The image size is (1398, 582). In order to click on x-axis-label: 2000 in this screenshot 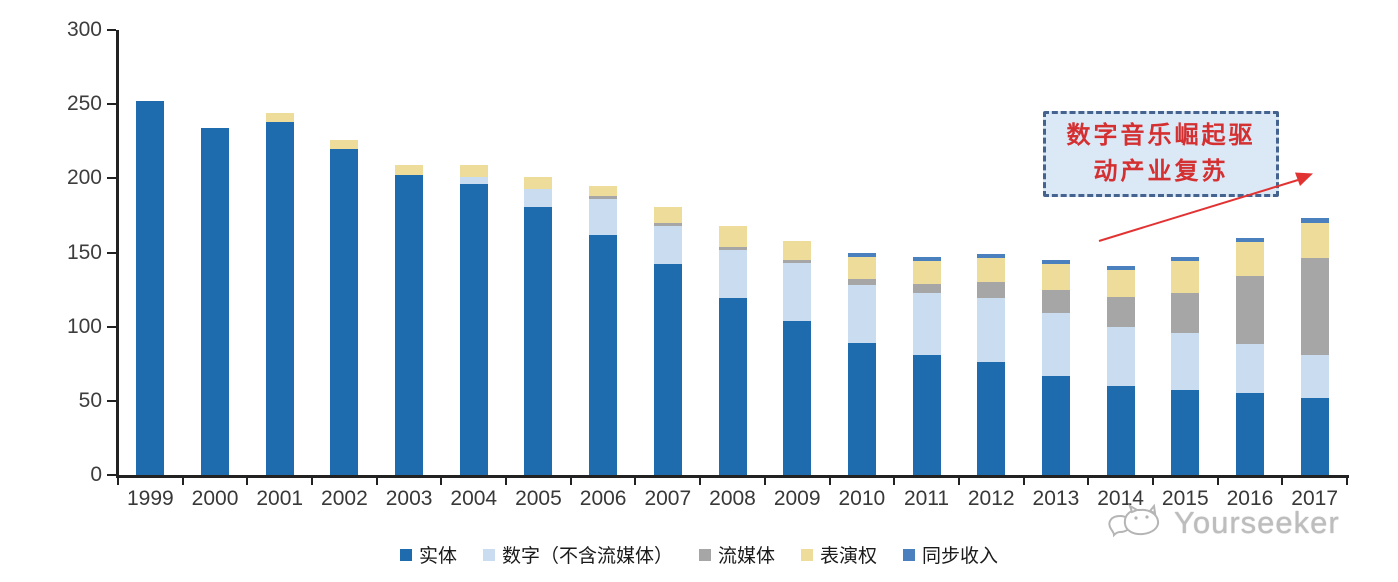, I will do `click(215, 498)`.